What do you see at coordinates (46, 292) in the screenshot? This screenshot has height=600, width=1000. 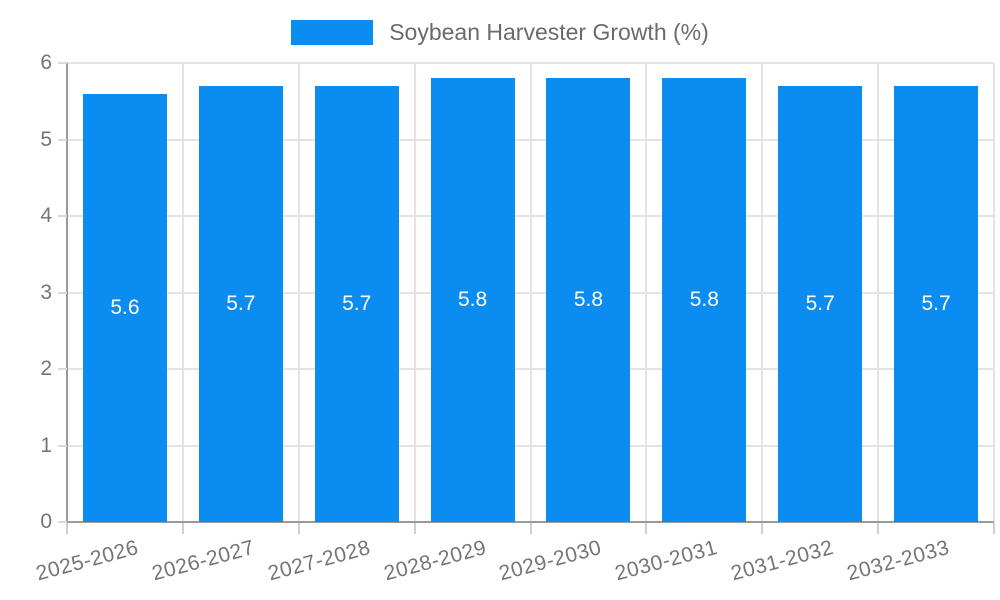 I see `y-axis-tick-label: 3` at bounding box center [46, 292].